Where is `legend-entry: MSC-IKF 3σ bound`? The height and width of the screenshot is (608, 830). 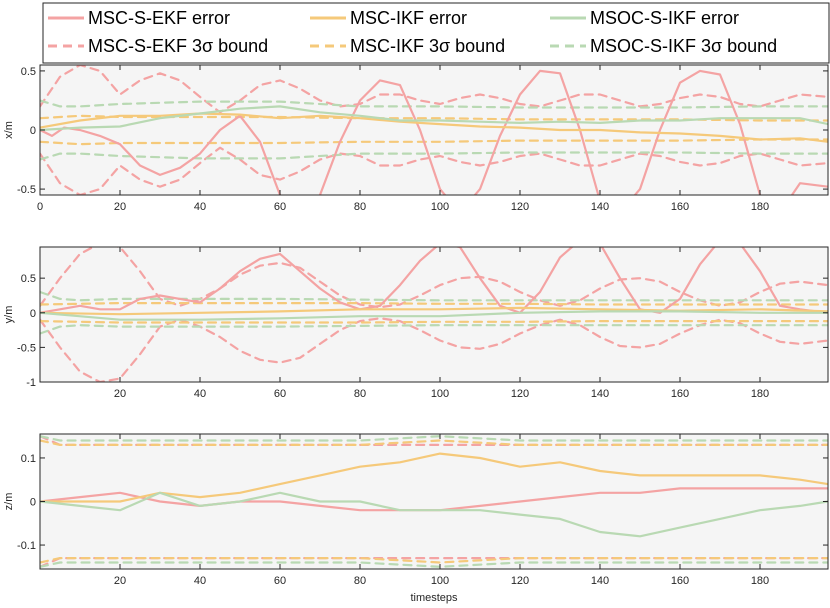
legend-entry: MSC-IKF 3σ bound is located at coordinates (407, 46).